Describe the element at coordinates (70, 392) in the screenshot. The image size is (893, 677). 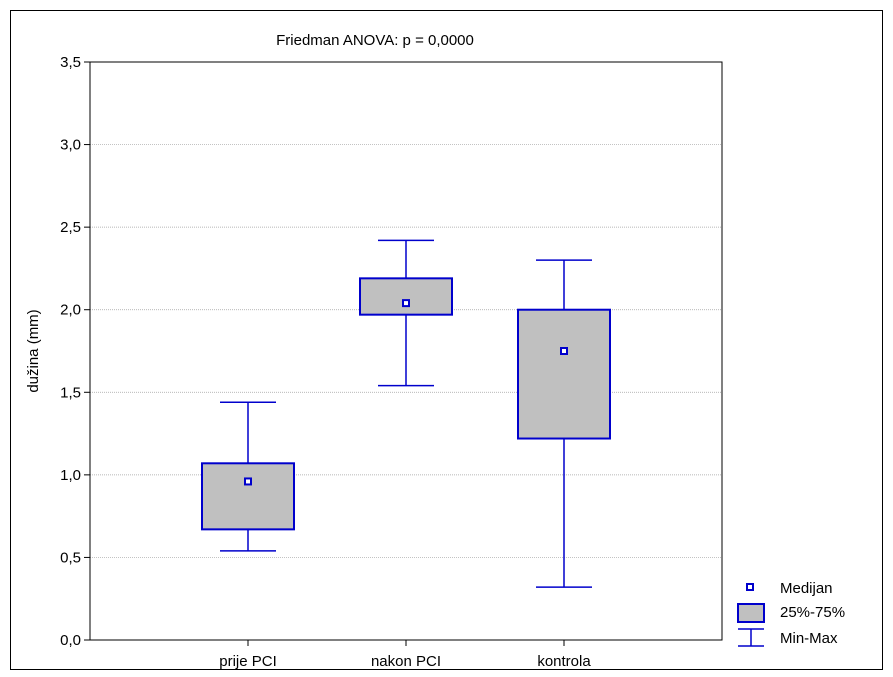
I see `y-tick-label: 1,5` at that location.